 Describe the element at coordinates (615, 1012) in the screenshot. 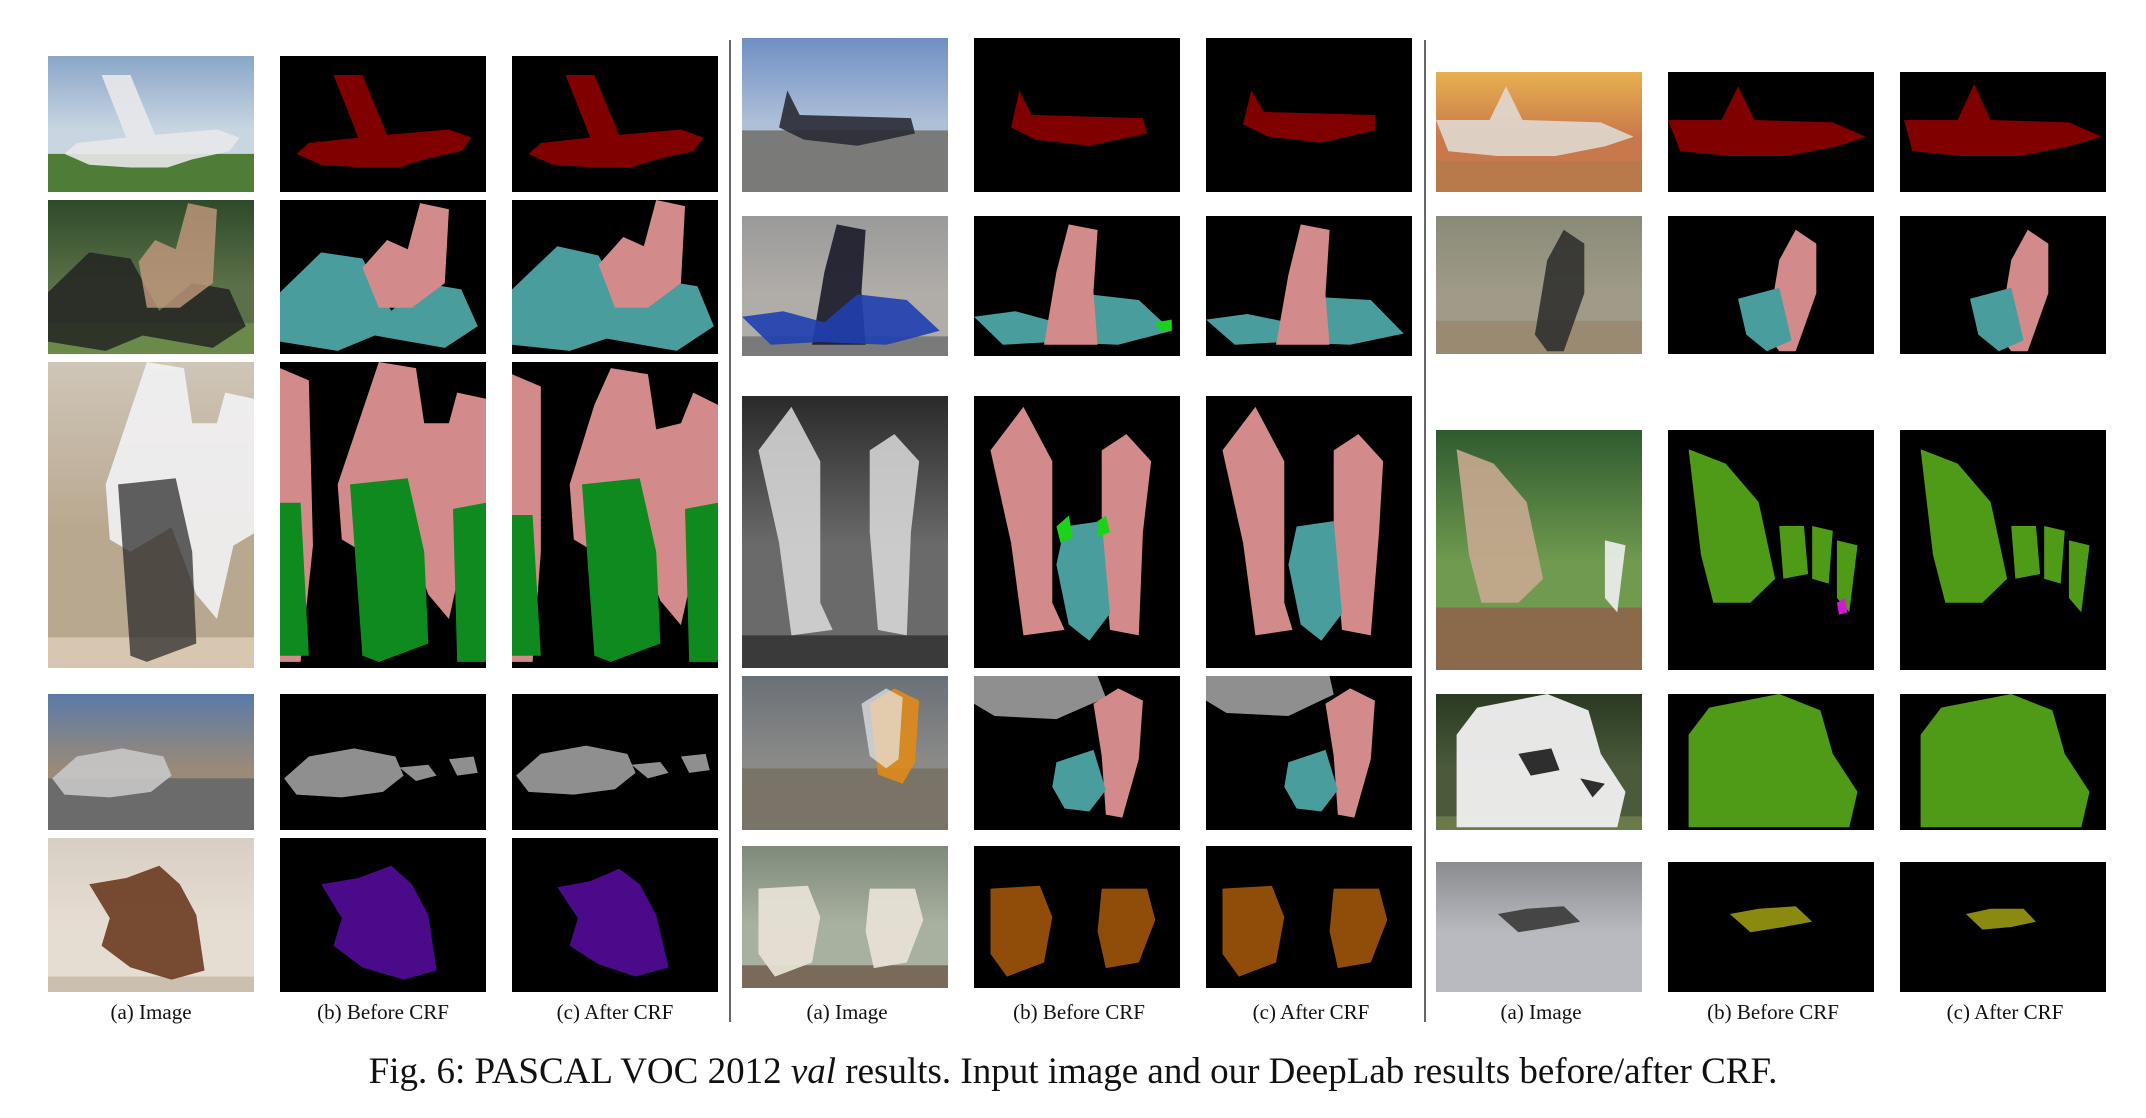

I see `label-after-crf-g1: (c) After CRF` at that location.